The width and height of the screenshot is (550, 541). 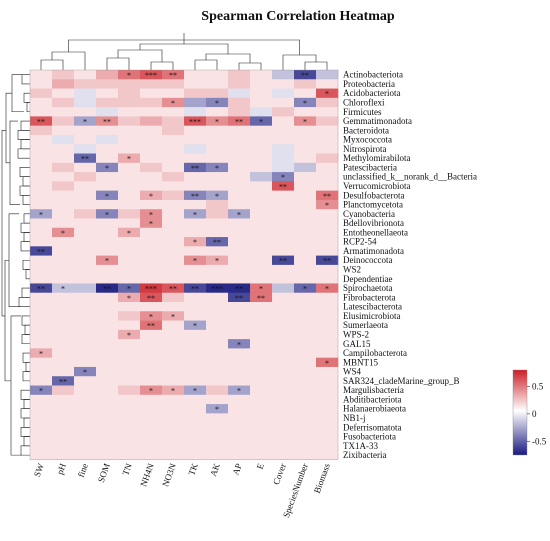 I want to click on significance-mark: ***, so click(x=195, y=122).